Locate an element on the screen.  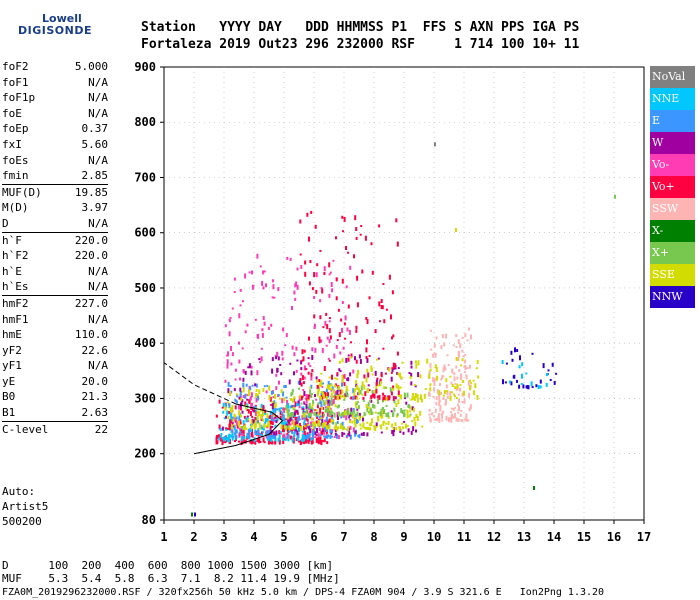
param-label: B0 is located at coordinates (9, 397).